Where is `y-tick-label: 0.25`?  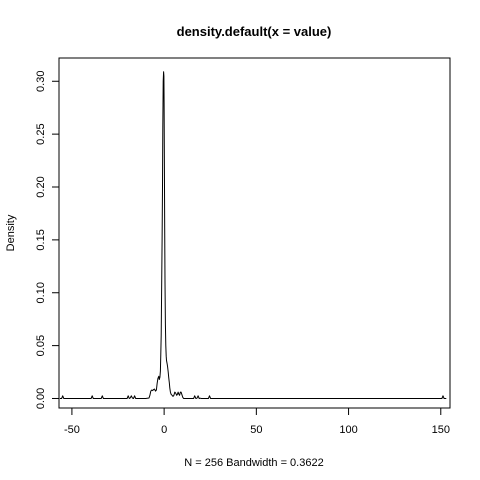 y-tick-label: 0.25 is located at coordinates (41, 133).